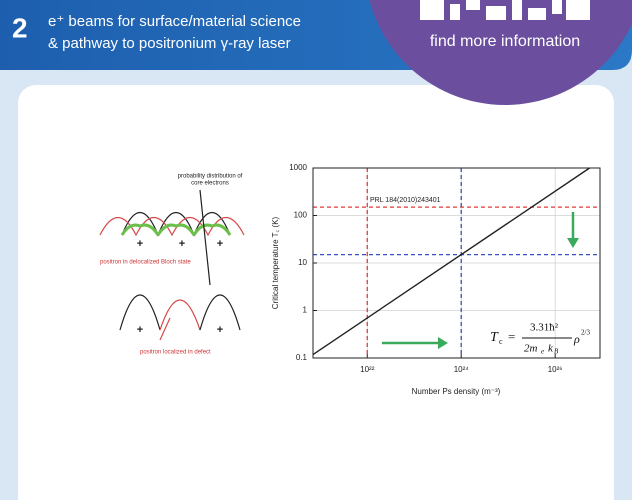 The height and width of the screenshot is (500, 632). Describe the element at coordinates (175, 353) in the screenshot. I see `diagram-label: positron localized in defect` at that location.